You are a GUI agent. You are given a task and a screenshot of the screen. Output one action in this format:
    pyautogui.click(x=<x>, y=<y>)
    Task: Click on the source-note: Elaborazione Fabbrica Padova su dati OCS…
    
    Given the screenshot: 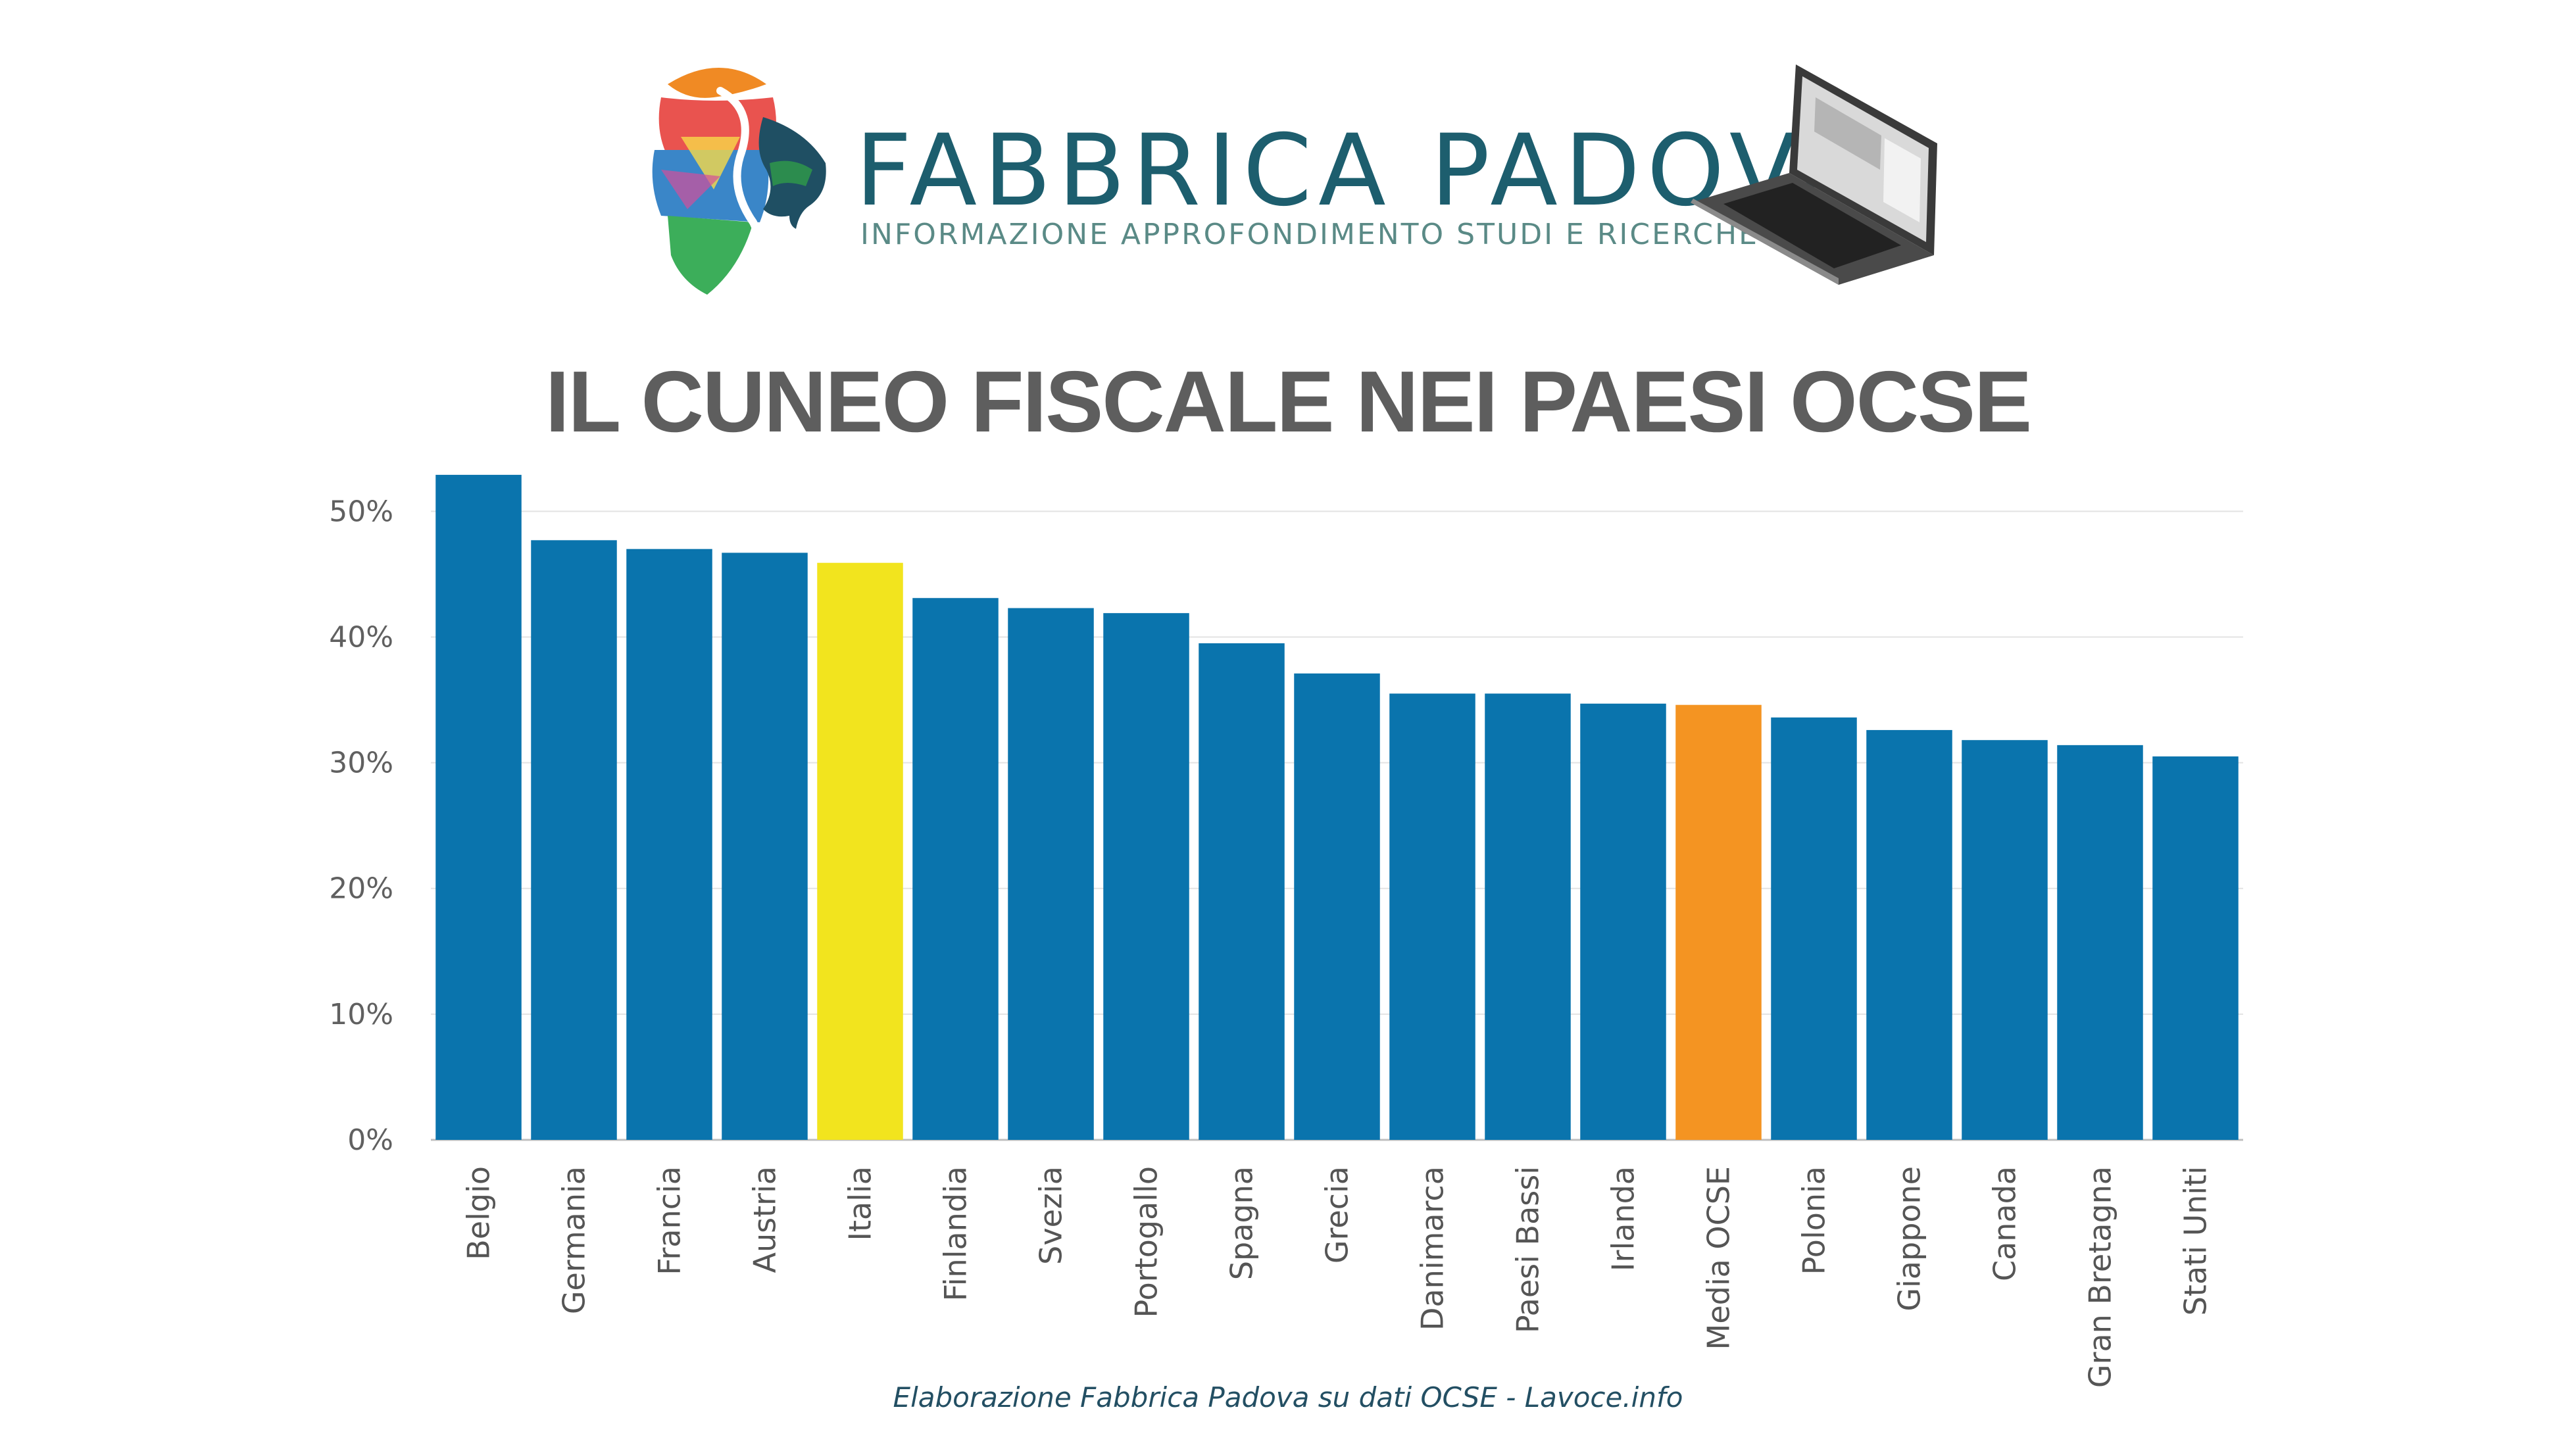 What is the action you would take?
    pyautogui.click(x=1288, y=1397)
    